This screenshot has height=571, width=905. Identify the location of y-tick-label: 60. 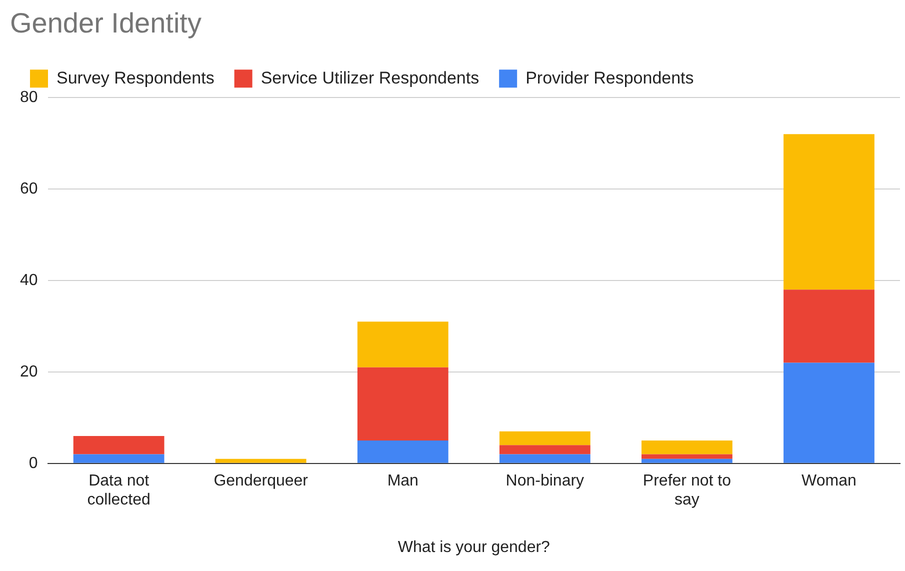
(29, 189).